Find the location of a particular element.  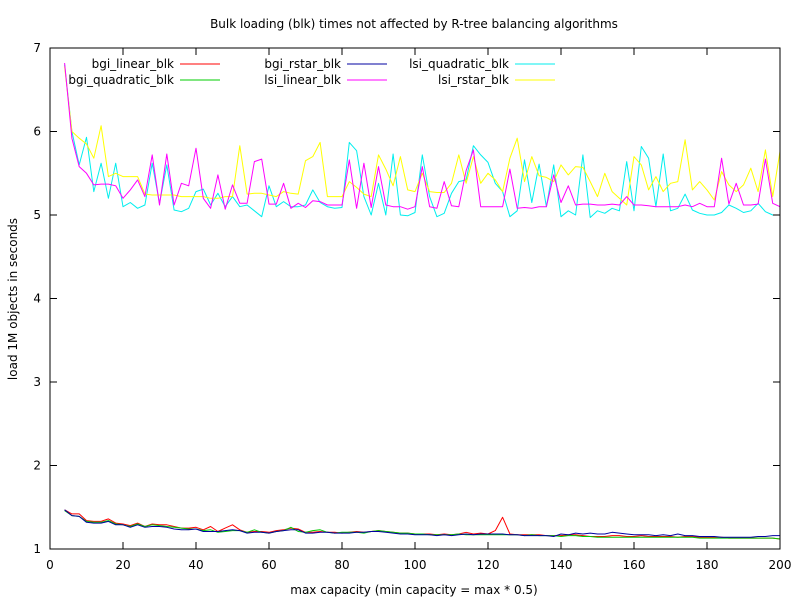

legend-label: bgi_linear_blk is located at coordinates (133, 64).